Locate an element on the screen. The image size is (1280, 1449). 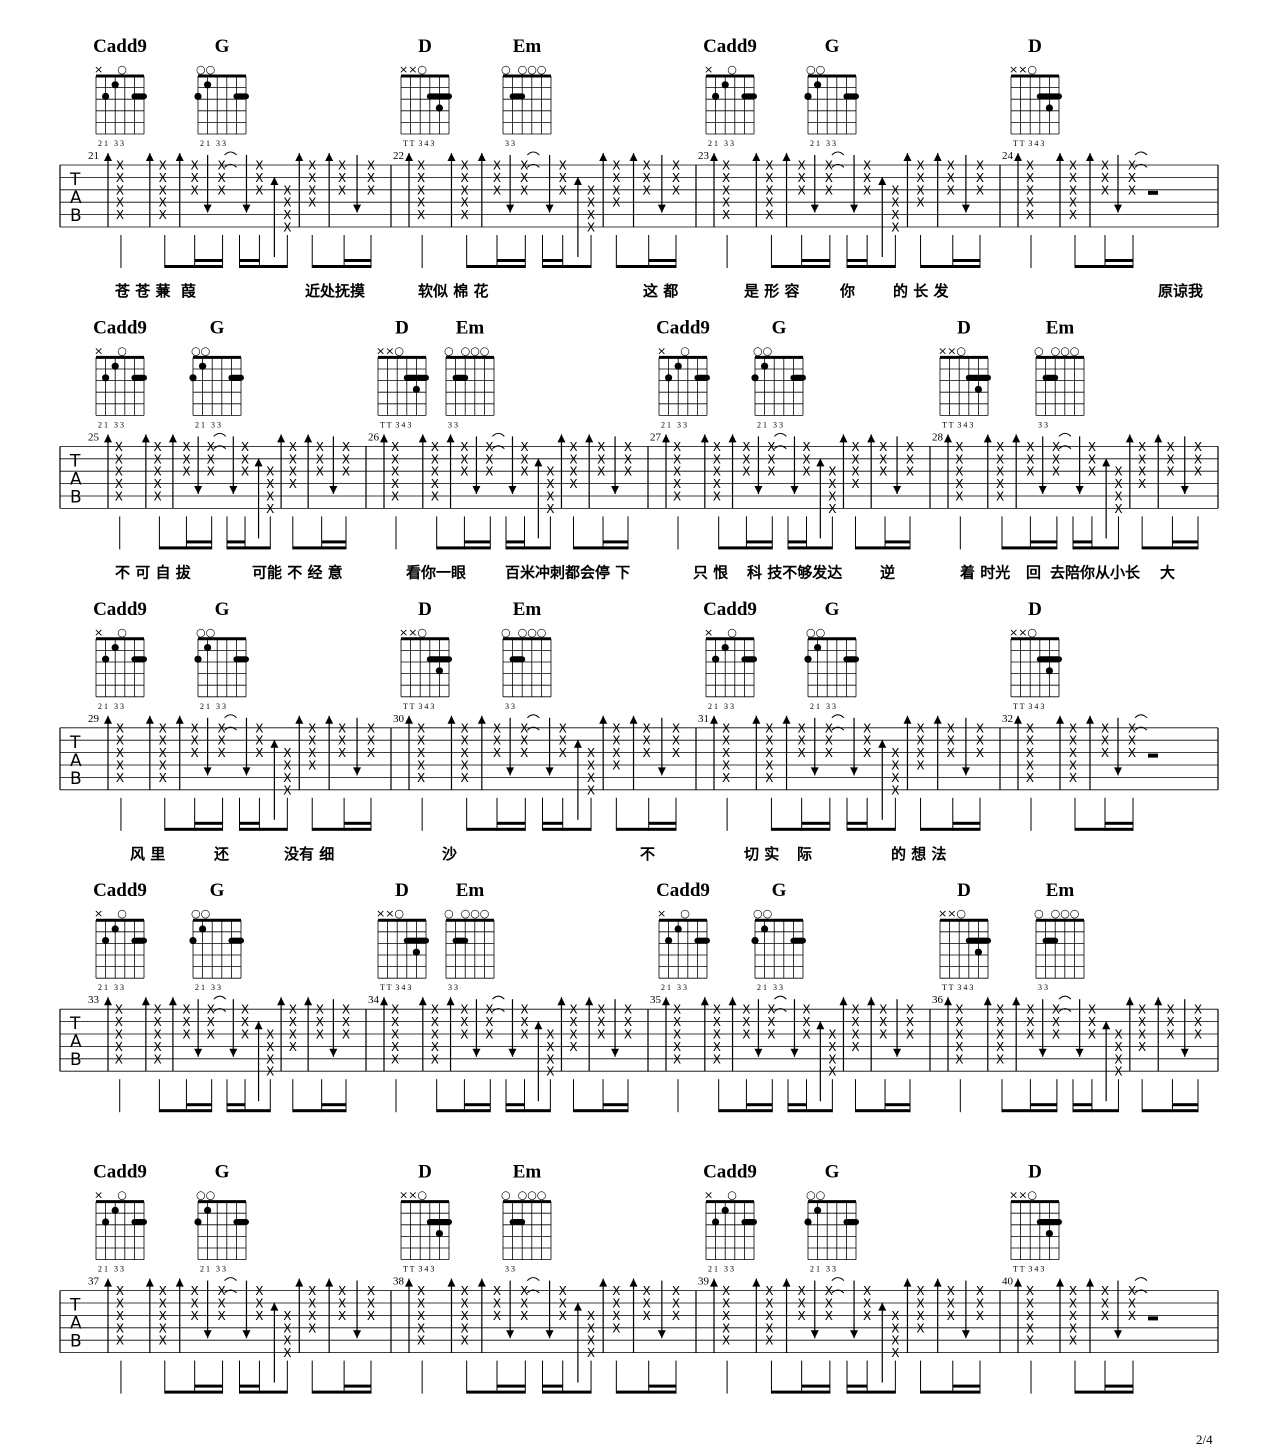
chord-diagram-em: Em ○ ○○○ 3 3 is located at coordinates (1059, 373).